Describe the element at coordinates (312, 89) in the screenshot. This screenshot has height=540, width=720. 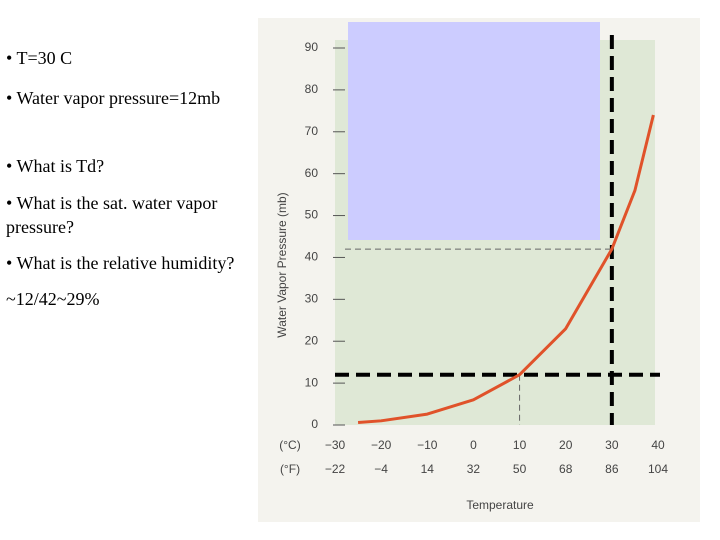
I see `y-tick-label: 80` at that location.